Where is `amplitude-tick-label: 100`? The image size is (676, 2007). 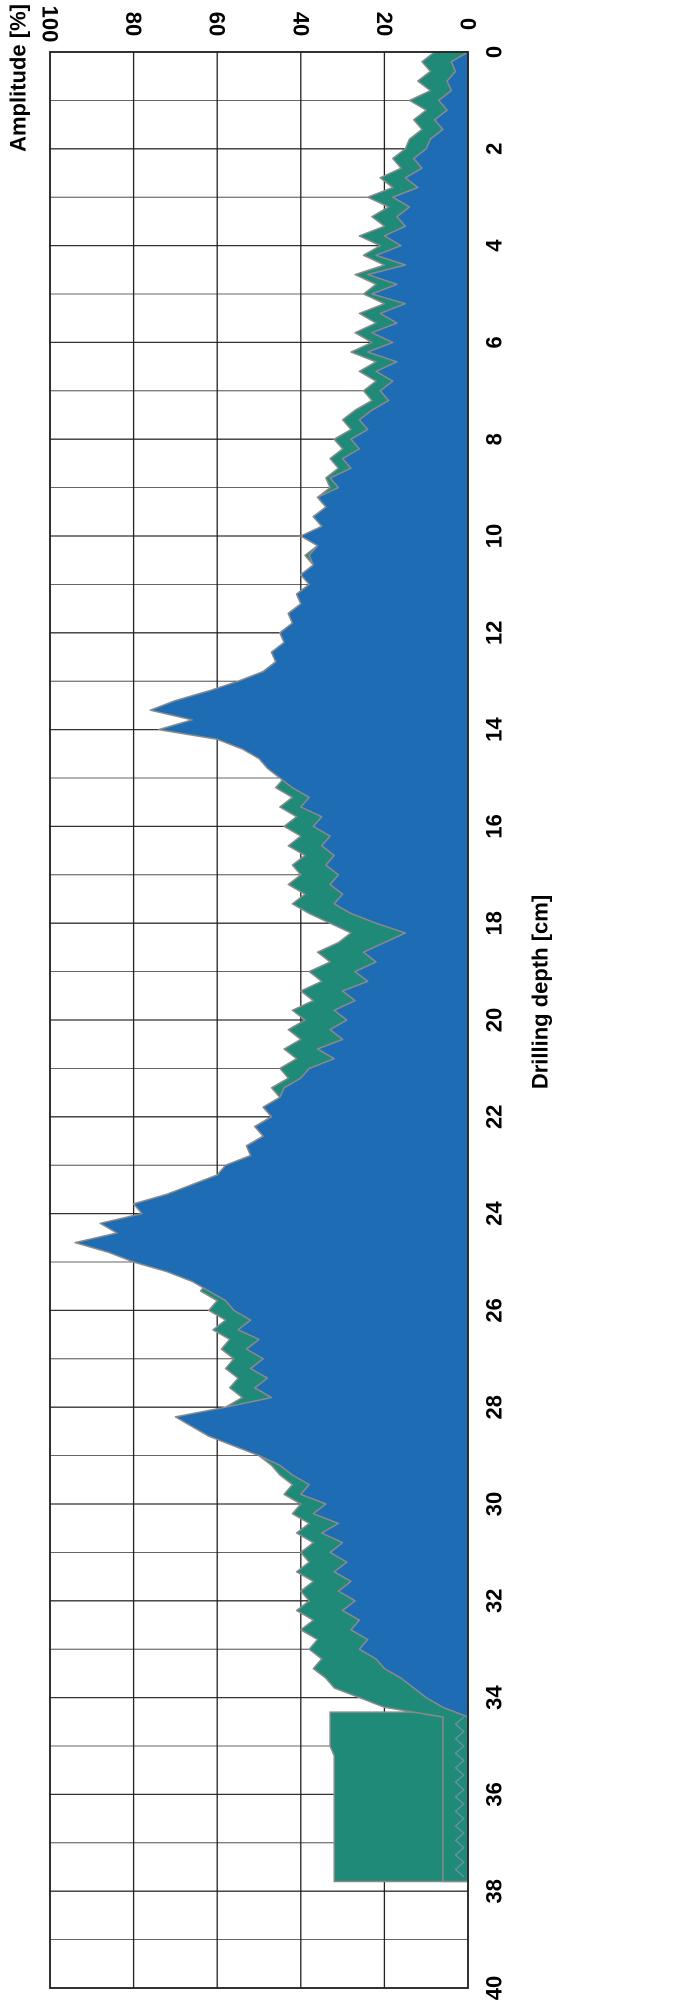
amplitude-tick-label: 100 is located at coordinates (50, 24).